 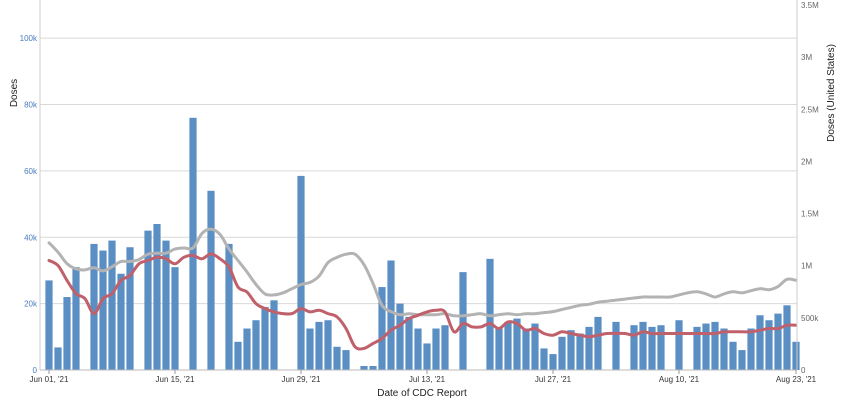 What do you see at coordinates (35, 370) in the screenshot?
I see `y-tick-label: 0` at bounding box center [35, 370].